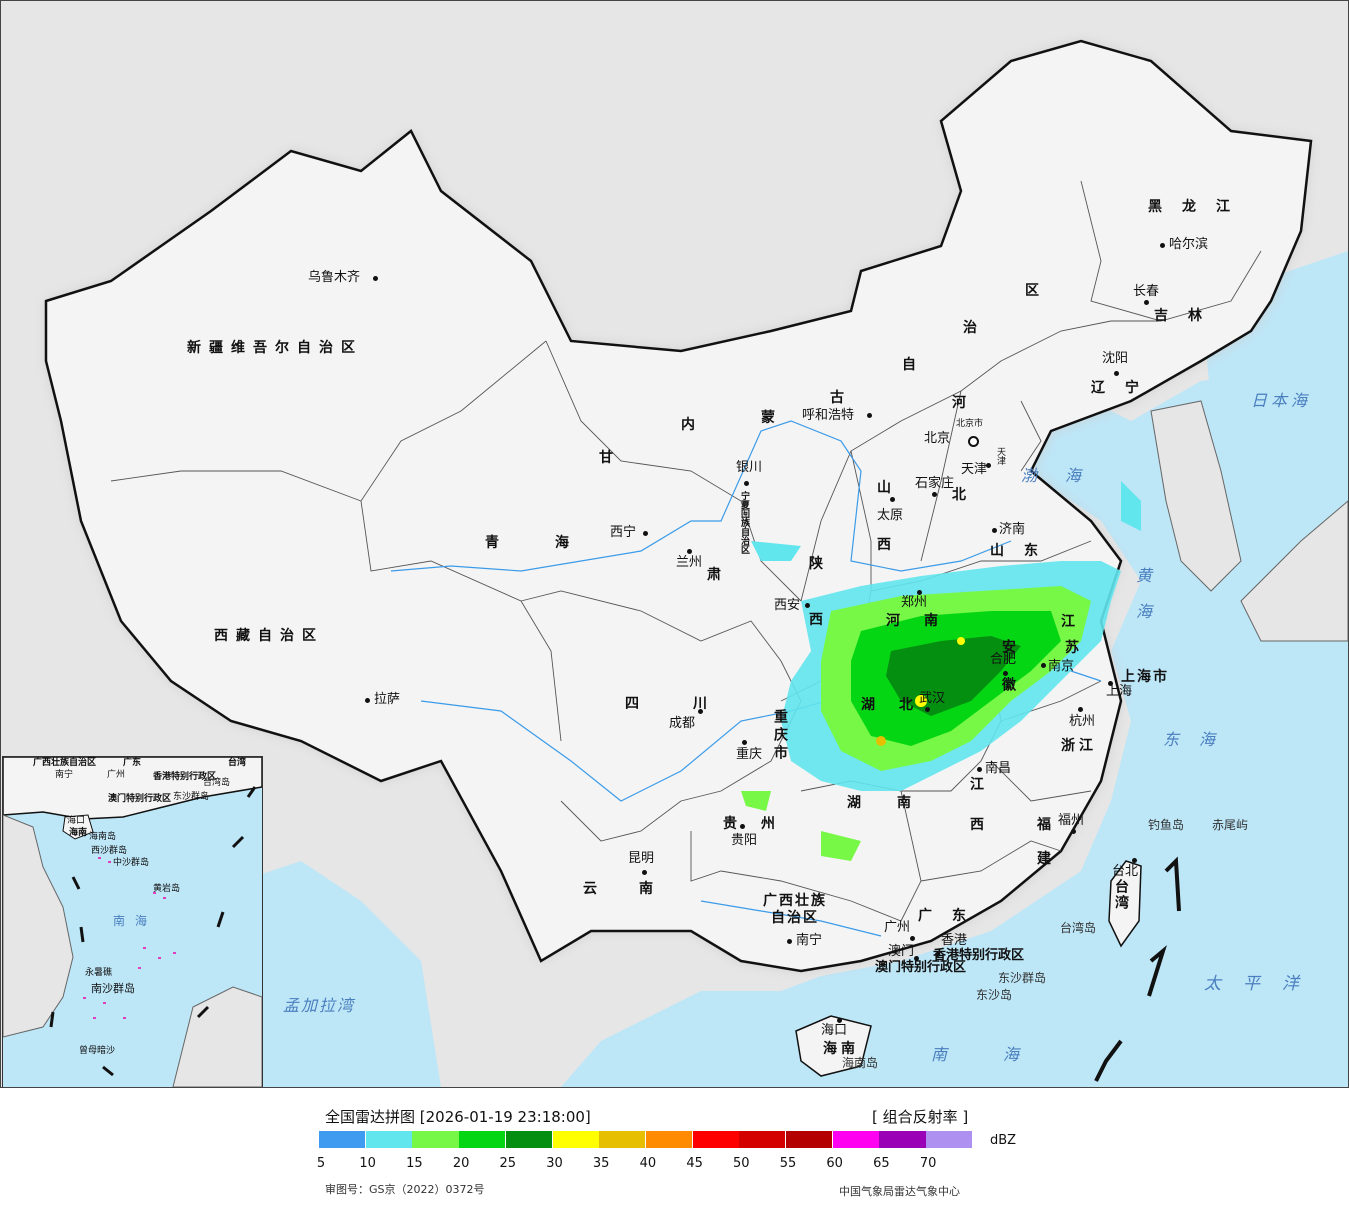 Image resolution: width=1349 pixels, height=1208 pixels. What do you see at coordinates (1146, 291) in the screenshot?
I see `city-changchun: 长春` at bounding box center [1146, 291].